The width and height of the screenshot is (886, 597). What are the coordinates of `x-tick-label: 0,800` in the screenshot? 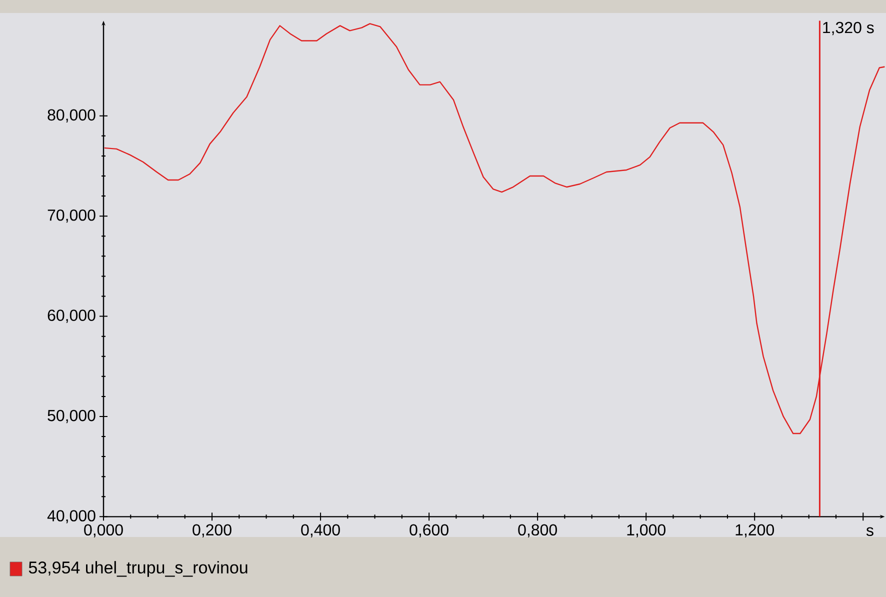 It's located at (537, 531).